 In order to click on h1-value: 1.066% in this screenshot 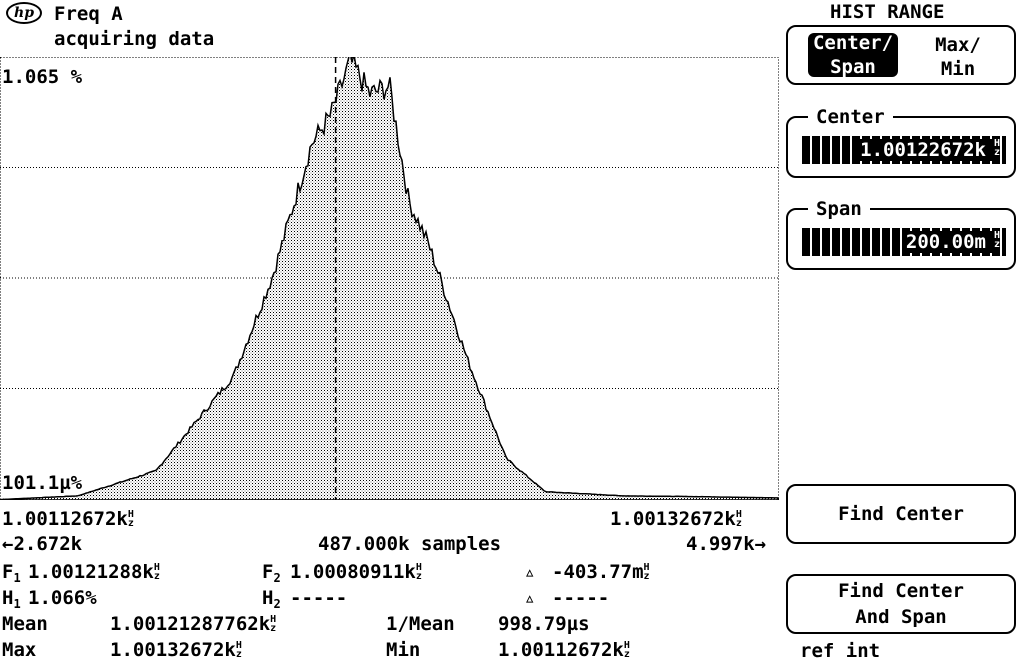, I will do `click(62, 598)`.